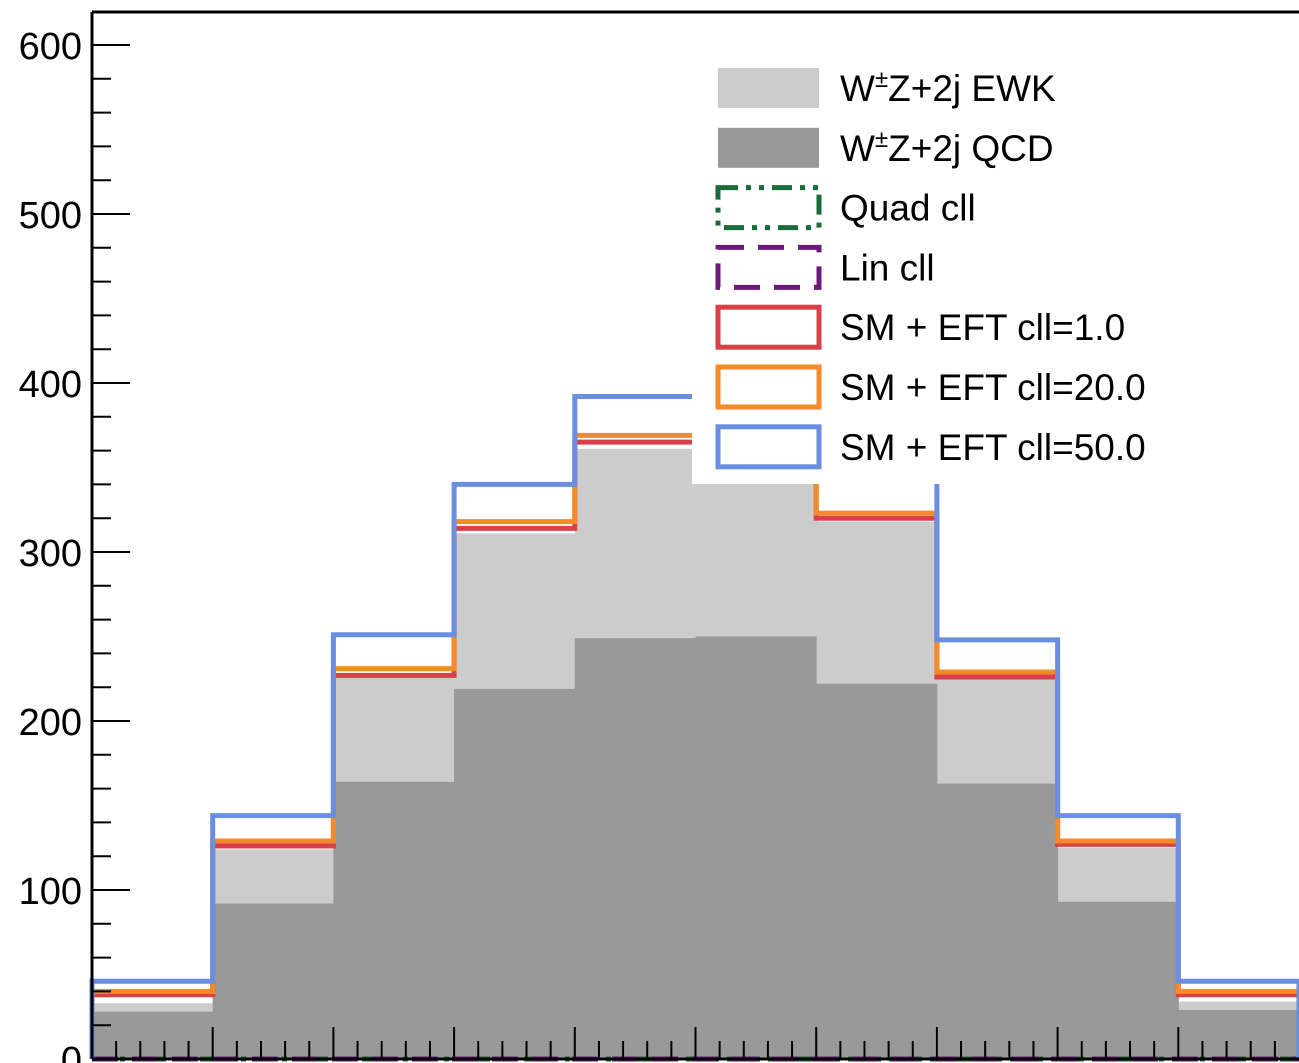 This screenshot has width=1299, height=1063. I want to click on legend-label: W±Z+2j EWK, so click(948, 87).